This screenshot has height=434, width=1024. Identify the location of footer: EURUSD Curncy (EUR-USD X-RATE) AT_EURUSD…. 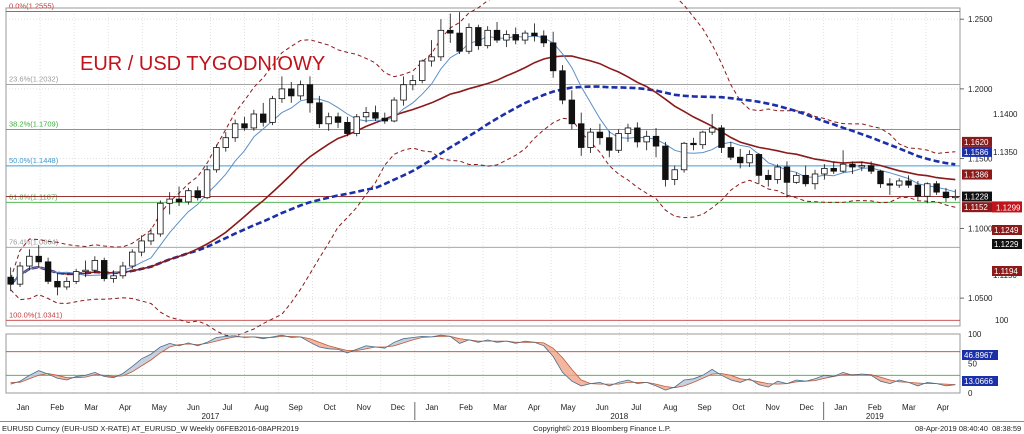
(512, 427).